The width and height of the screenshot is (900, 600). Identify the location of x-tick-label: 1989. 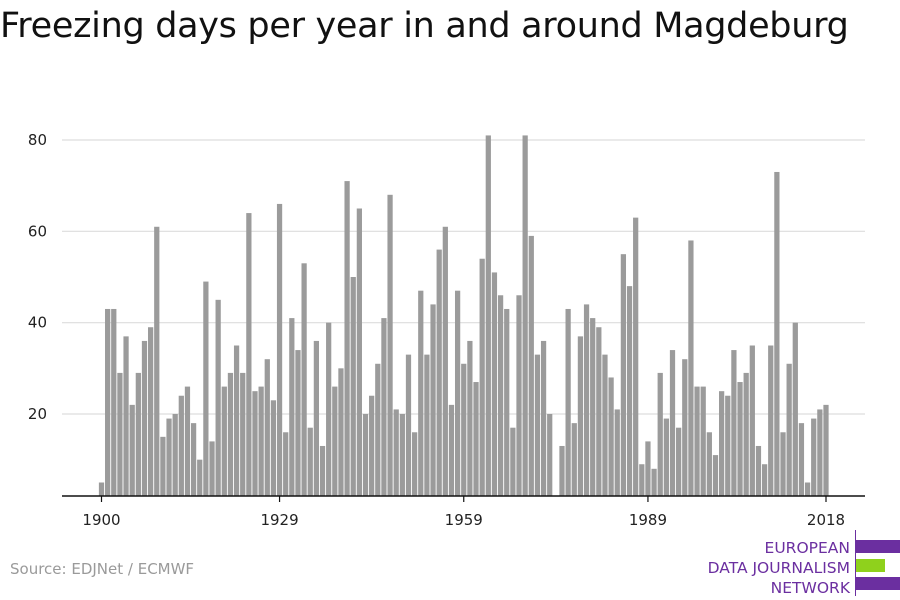
(648, 520).